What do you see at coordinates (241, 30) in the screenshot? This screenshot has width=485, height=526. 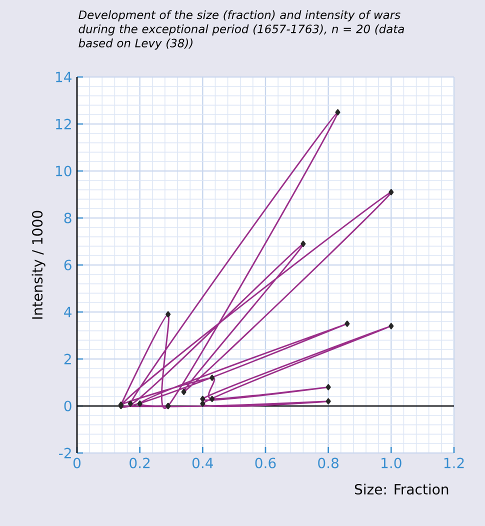 I see `chart-title: Development of the size (fraction) and intensity of wars during the exceptional period (1657-1763), n = 20 (data based on Levy (38))` at bounding box center [241, 30].